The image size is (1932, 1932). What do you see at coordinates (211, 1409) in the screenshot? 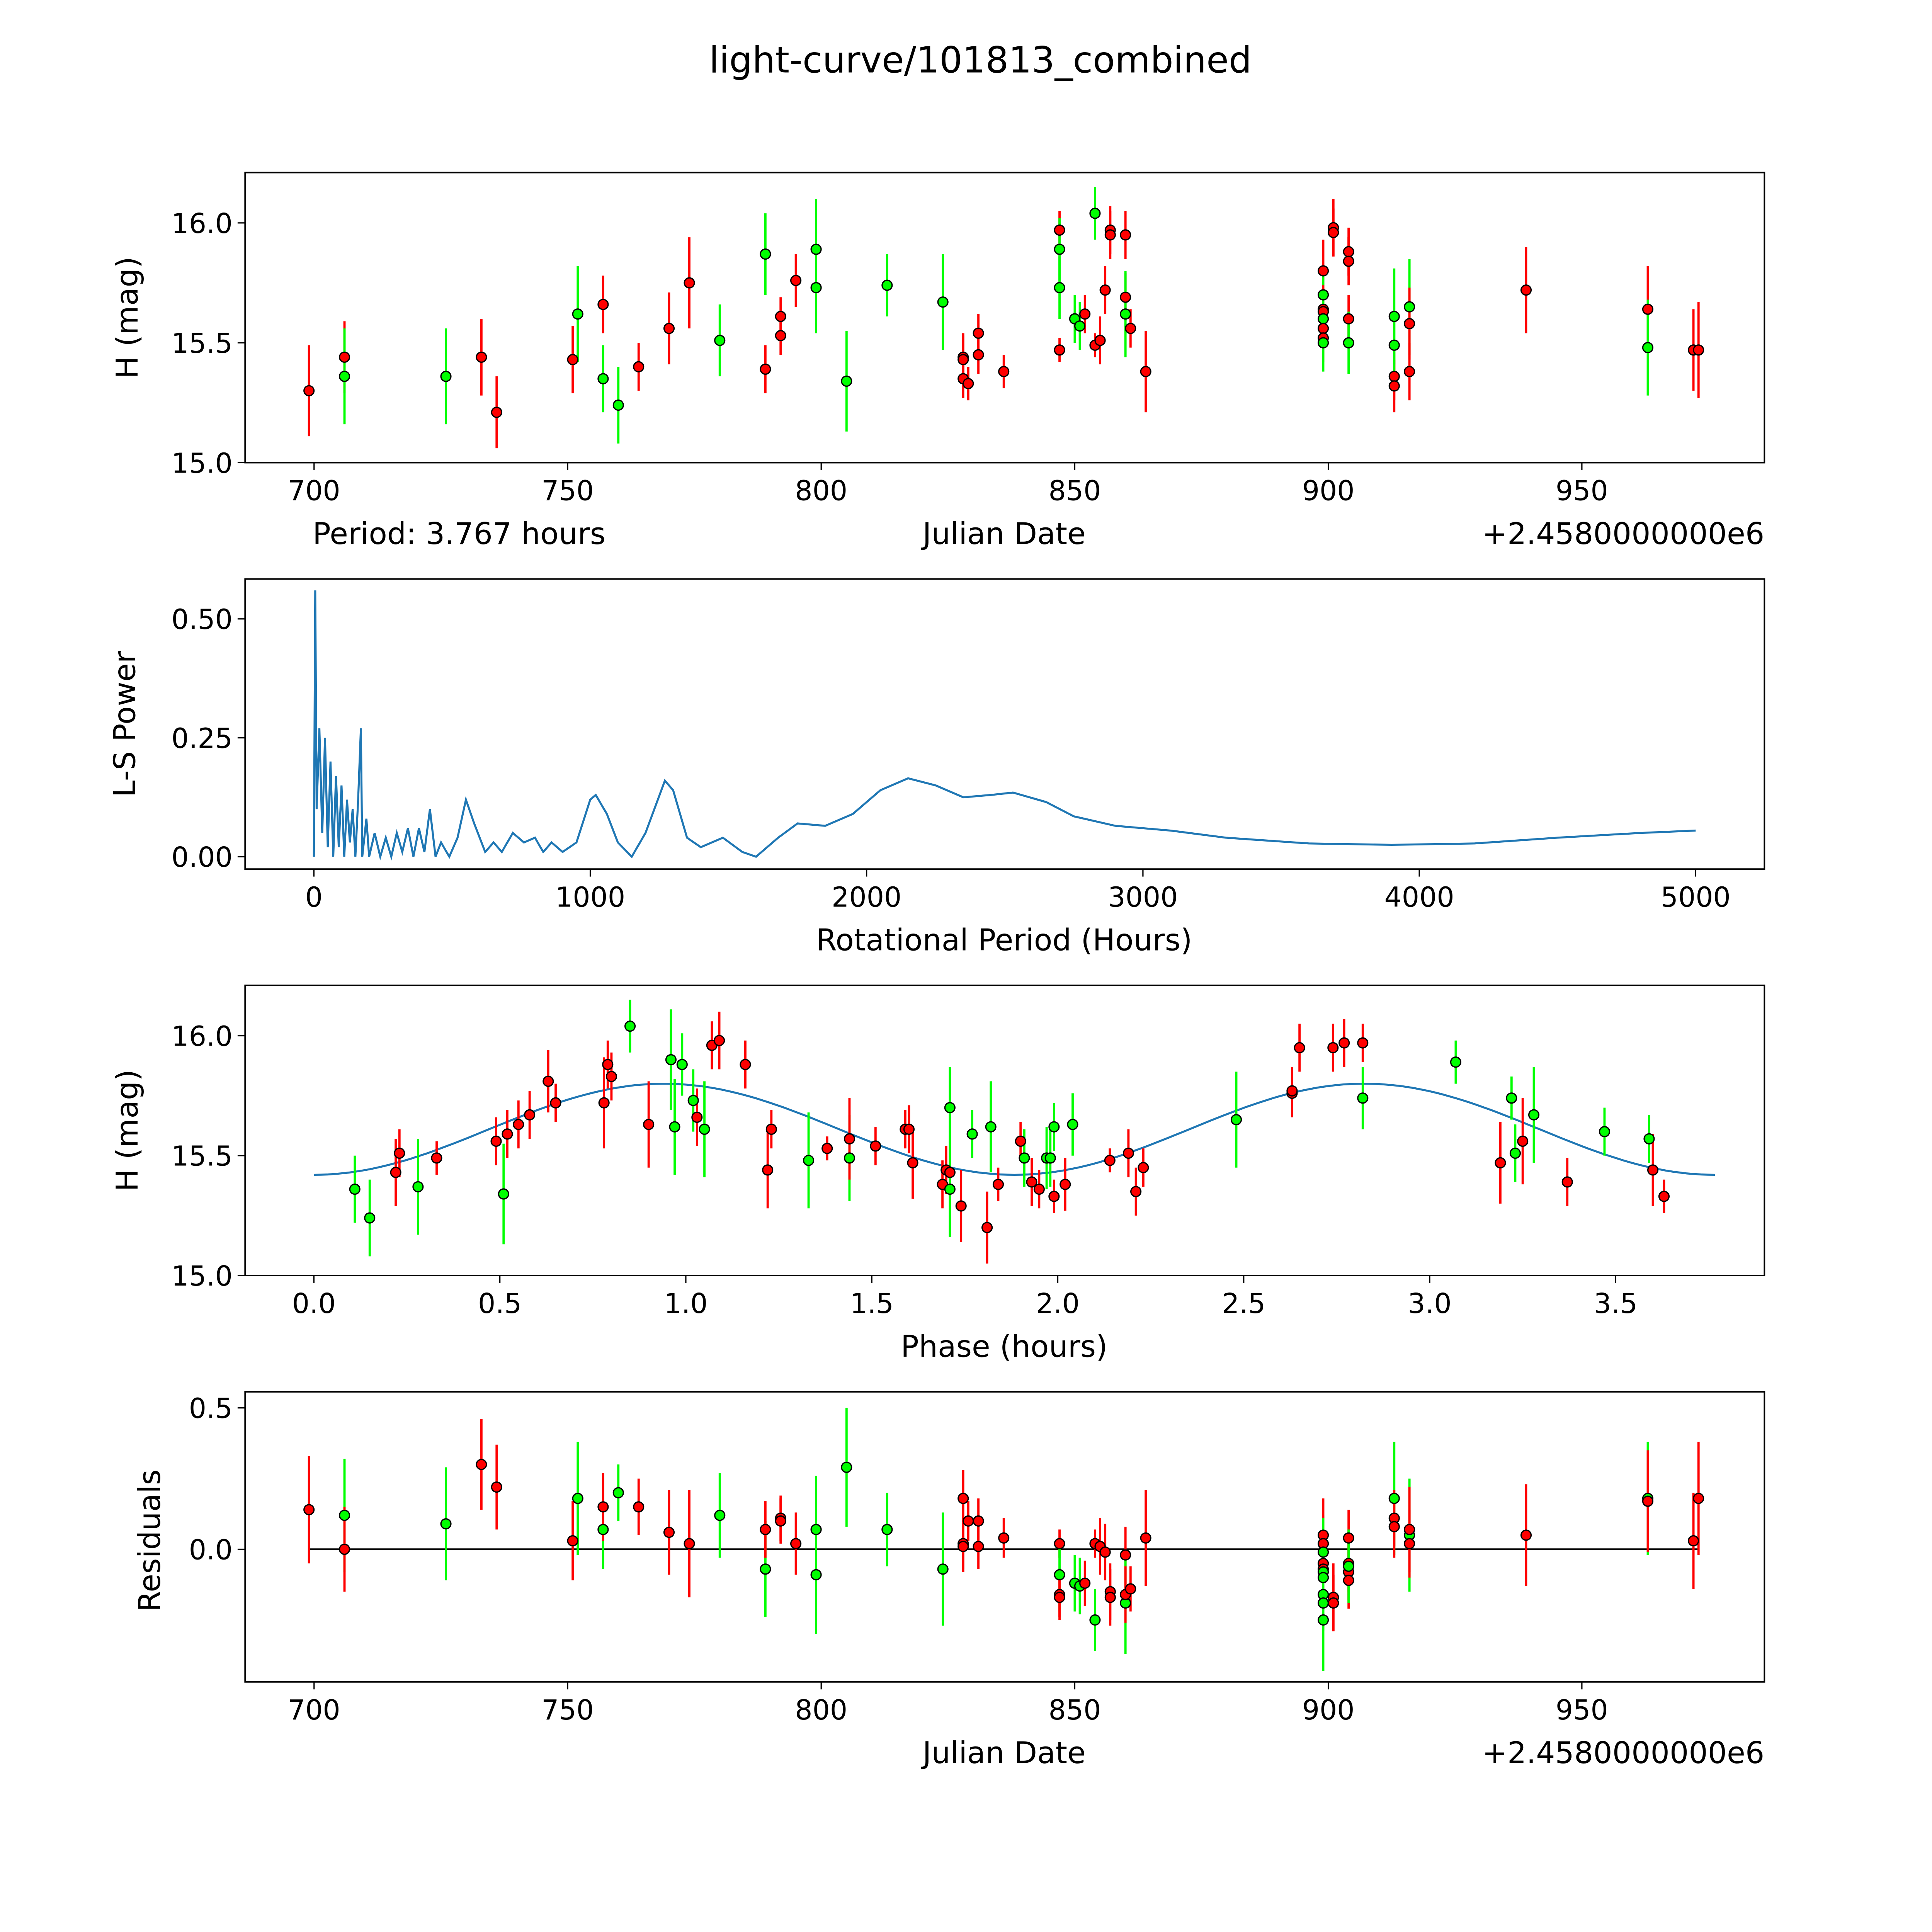
I see `y-tick-label: 0.5` at bounding box center [211, 1409].